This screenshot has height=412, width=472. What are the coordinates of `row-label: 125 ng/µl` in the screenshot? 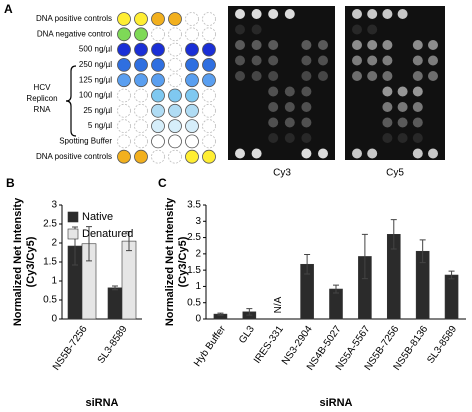 It's located at (95, 79).